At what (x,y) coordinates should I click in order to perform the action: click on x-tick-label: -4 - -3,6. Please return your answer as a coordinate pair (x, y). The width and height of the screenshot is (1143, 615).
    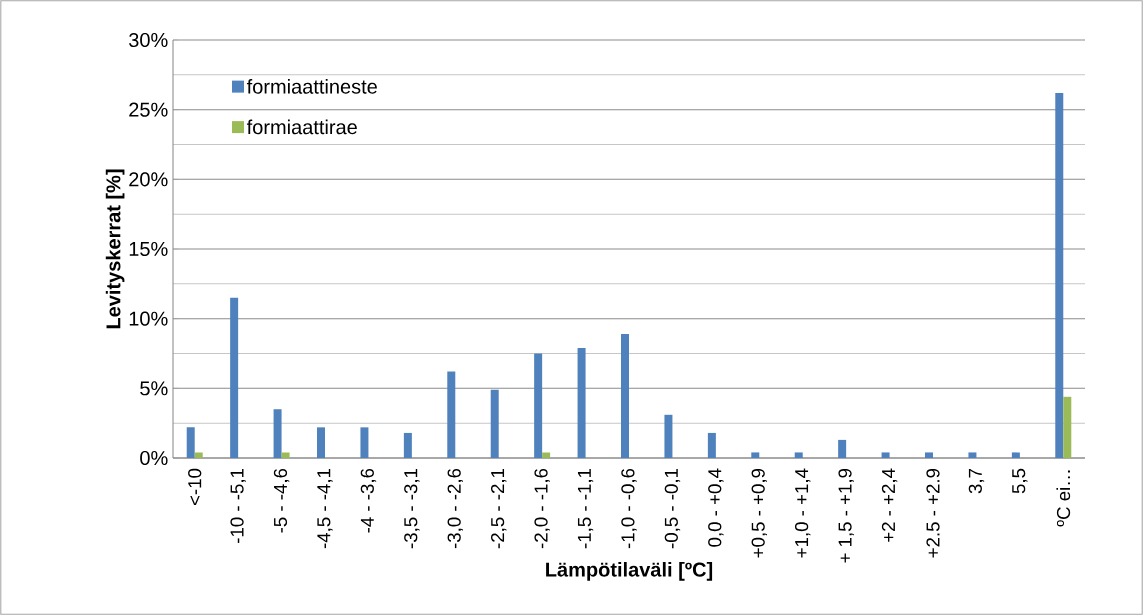
    Looking at the image, I should click on (368, 500).